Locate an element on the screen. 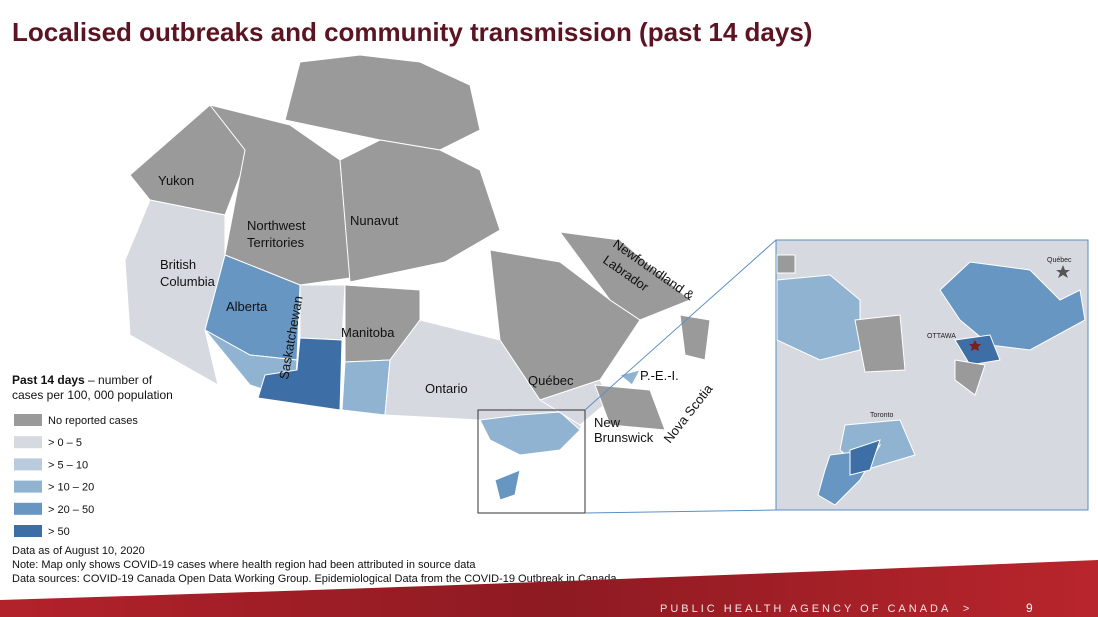 Image resolution: width=1098 pixels, height=617 pixels. maritimes is located at coordinates (630, 407).